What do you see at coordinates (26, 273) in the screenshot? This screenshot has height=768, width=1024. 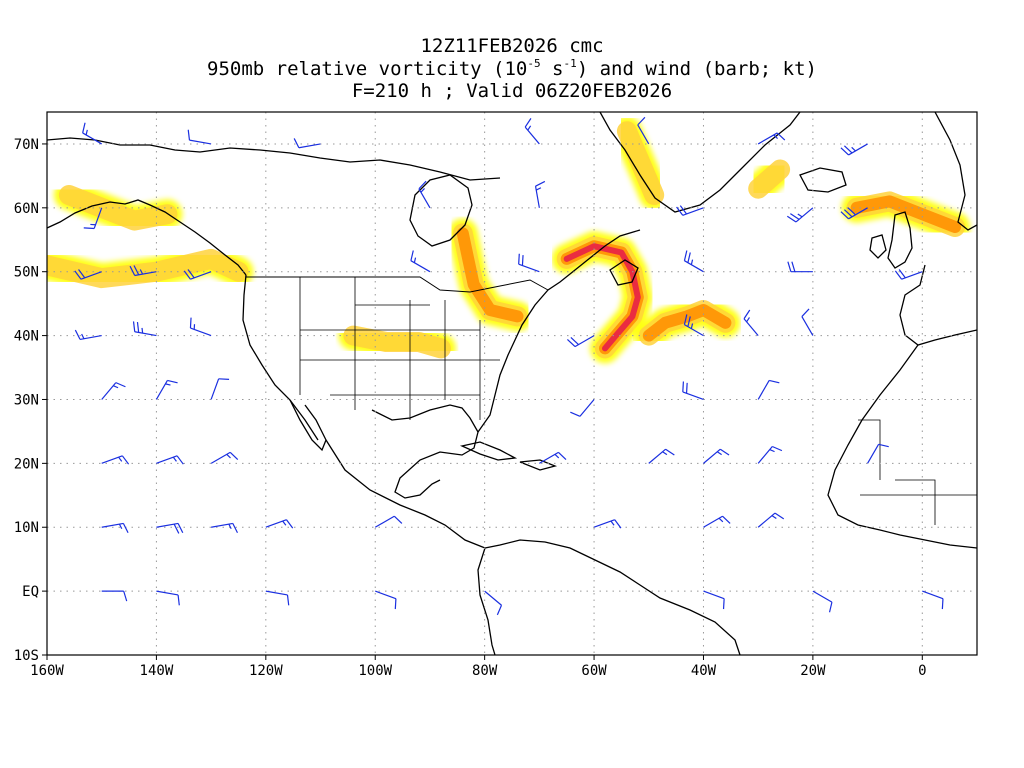 I see `lat-tick-label: 50N` at bounding box center [26, 273].